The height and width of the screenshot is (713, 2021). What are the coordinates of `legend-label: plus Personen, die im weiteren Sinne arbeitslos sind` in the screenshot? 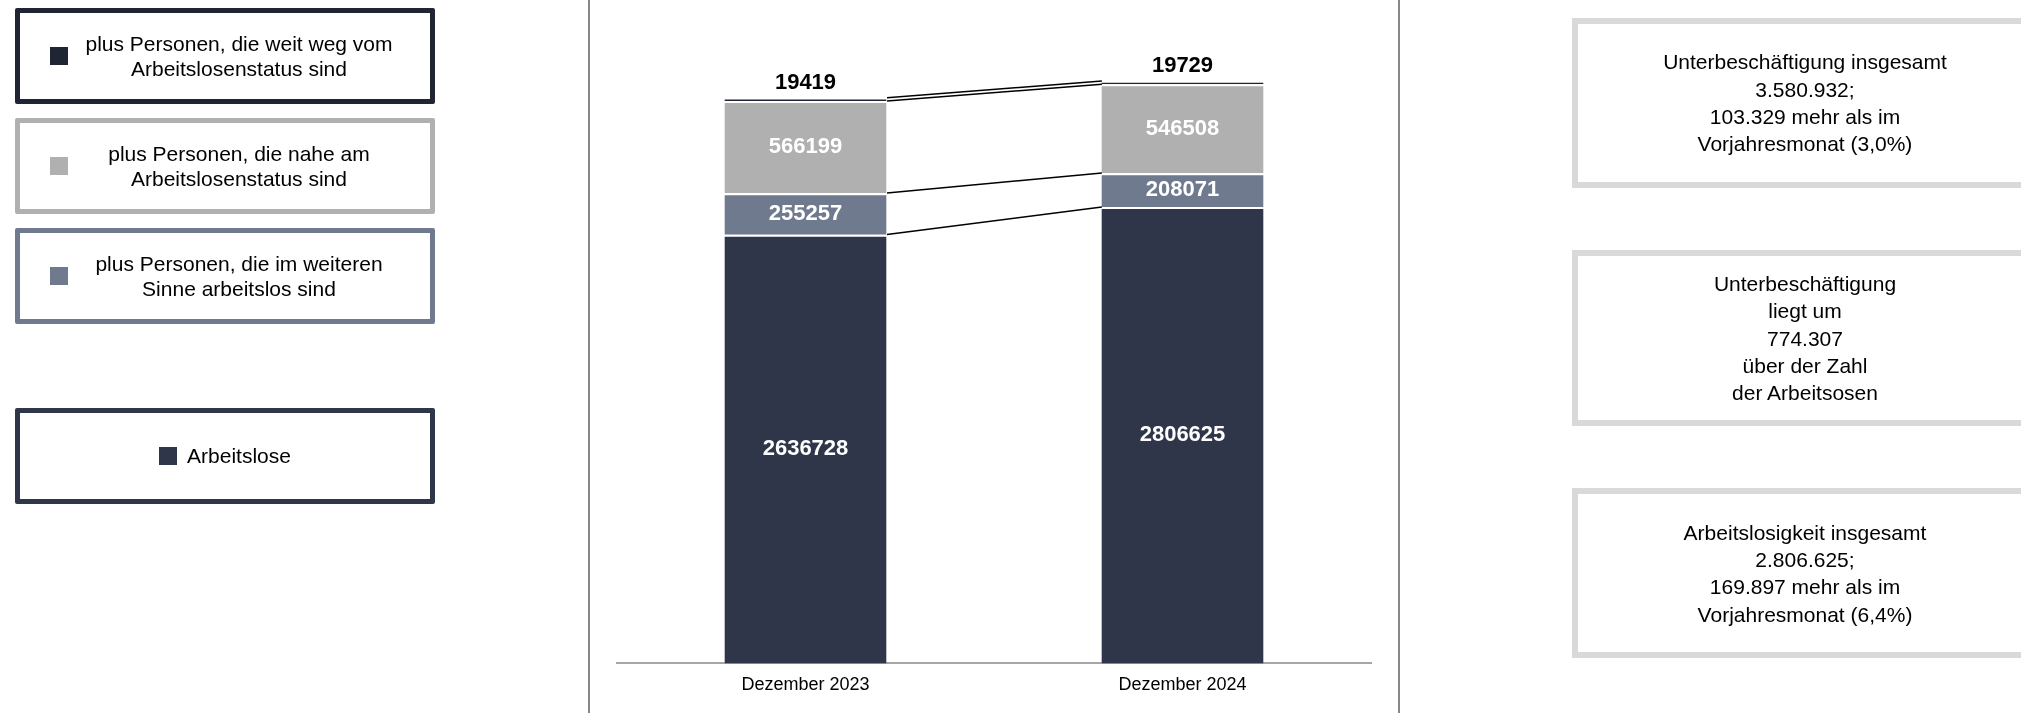 It's located at (239, 276).